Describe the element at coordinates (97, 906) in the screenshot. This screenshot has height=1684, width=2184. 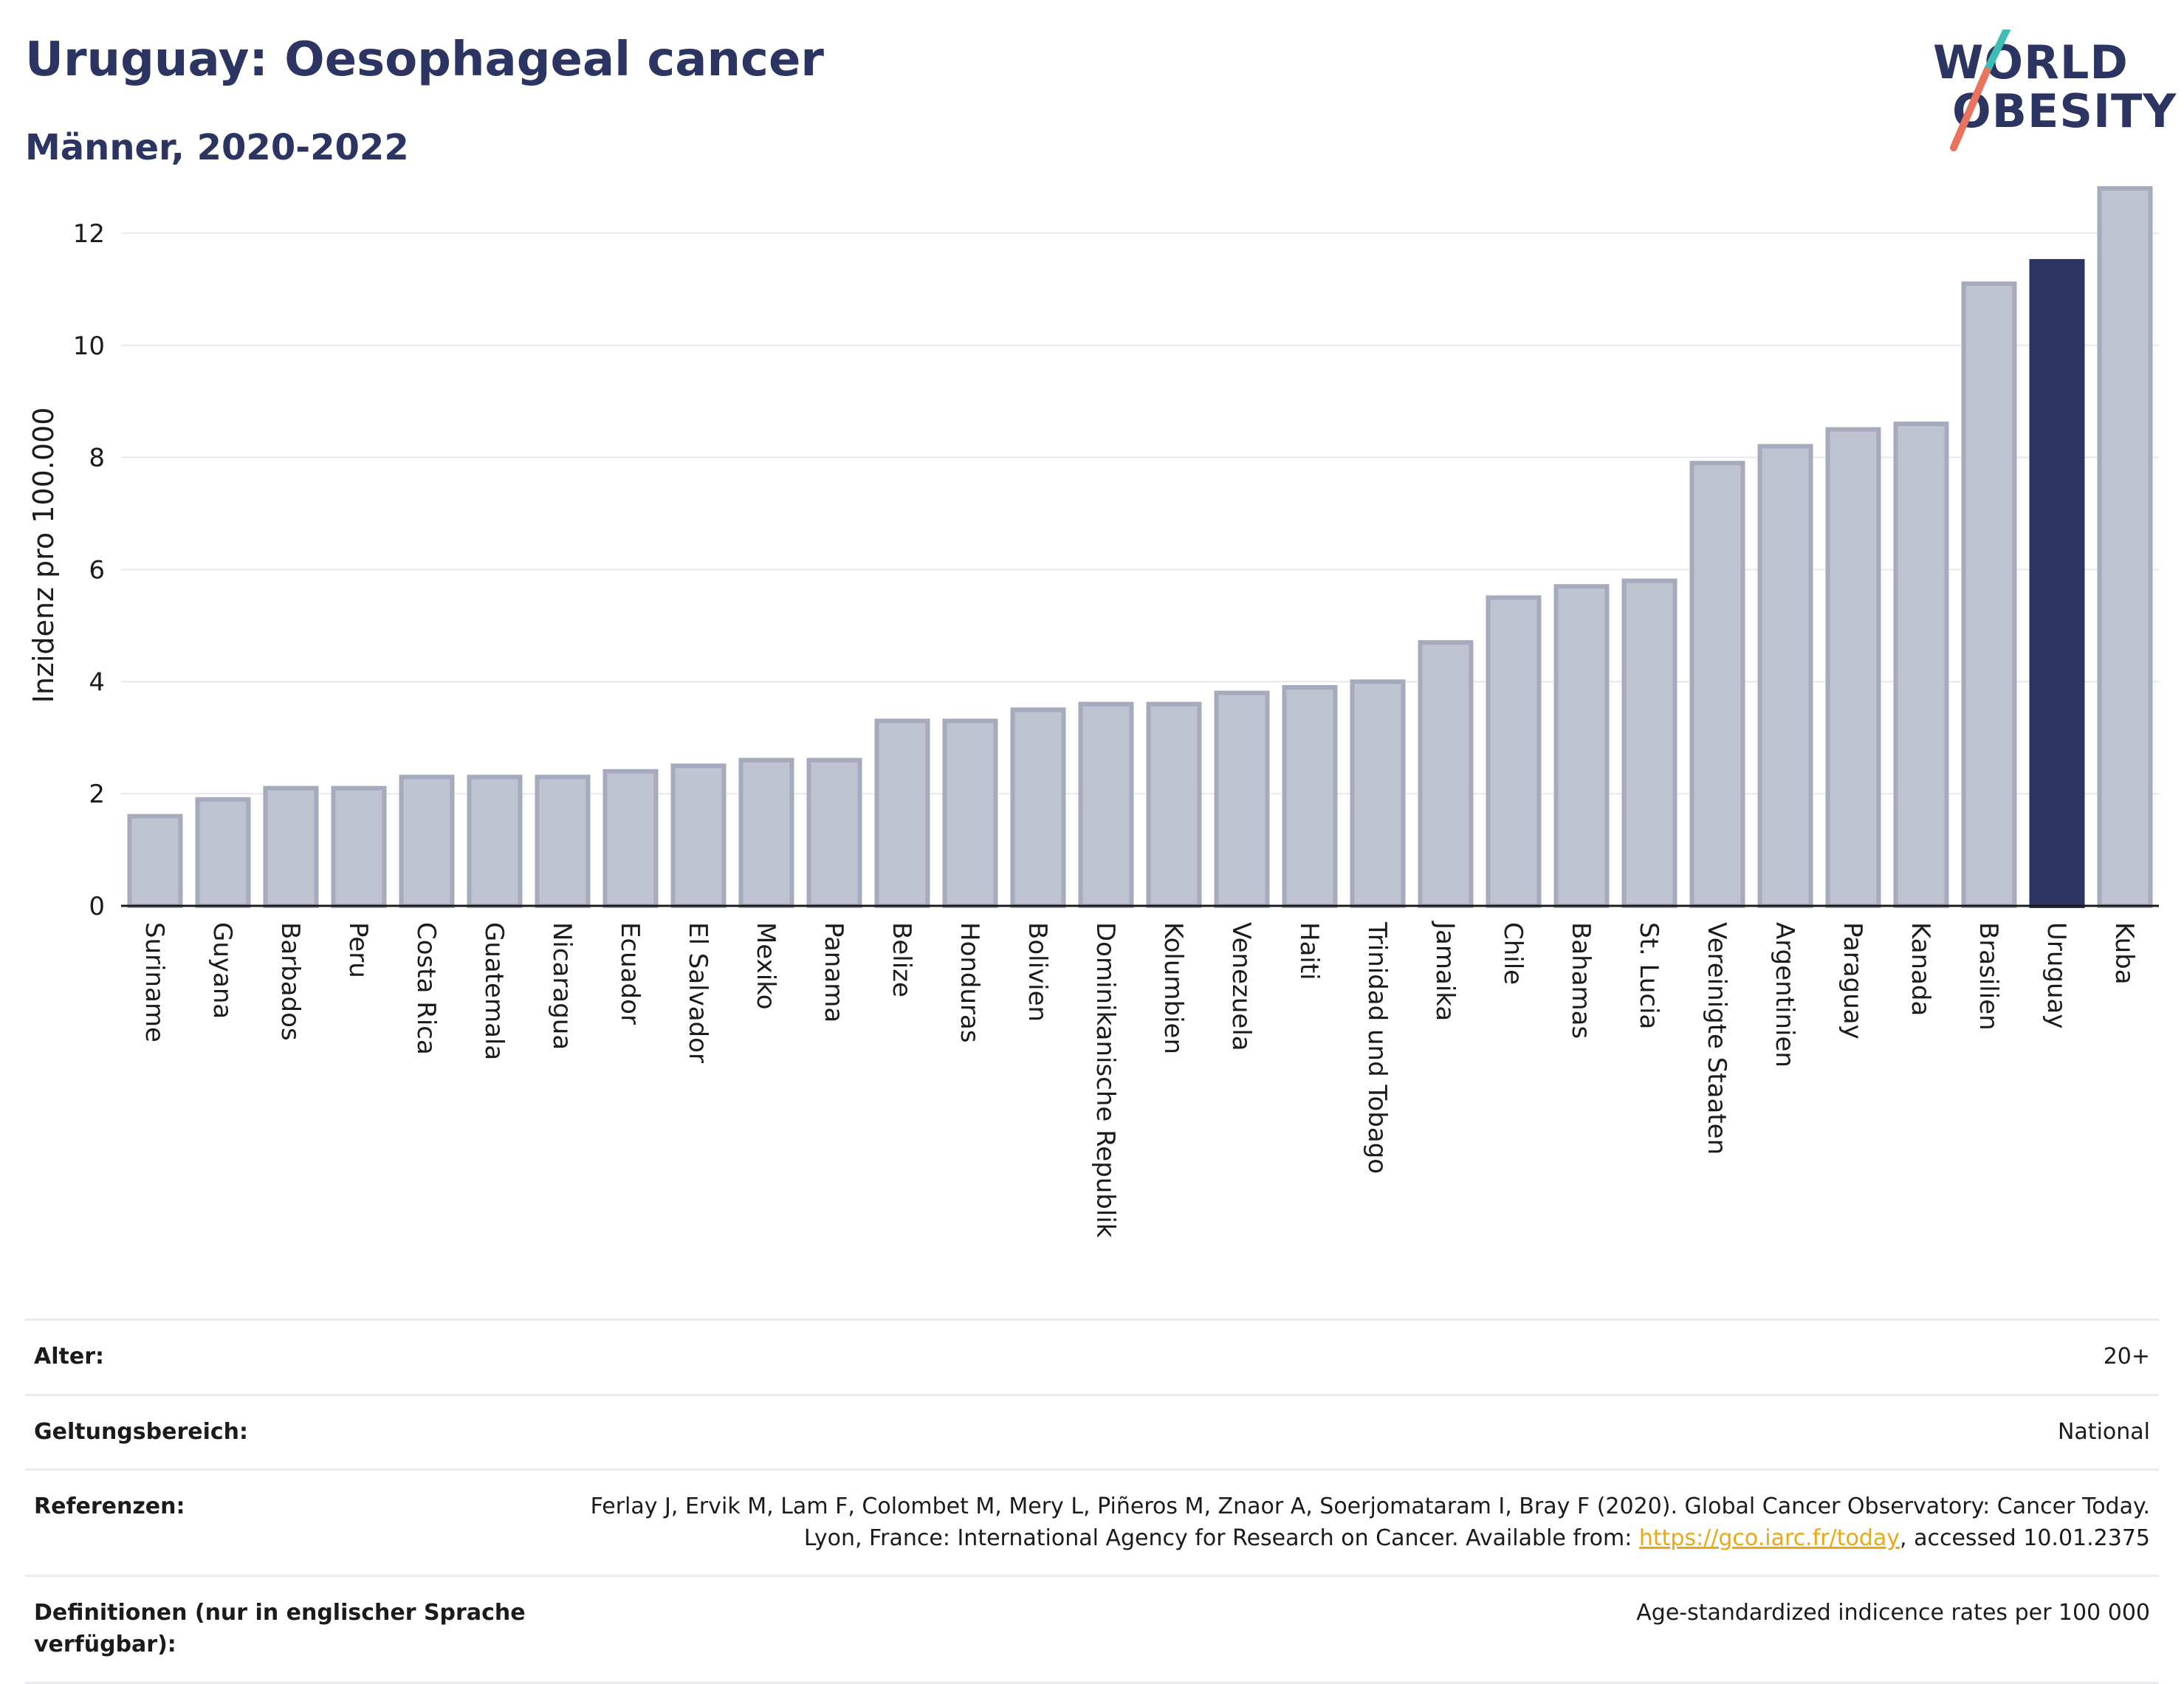
I see `y-tick-label: 0` at that location.